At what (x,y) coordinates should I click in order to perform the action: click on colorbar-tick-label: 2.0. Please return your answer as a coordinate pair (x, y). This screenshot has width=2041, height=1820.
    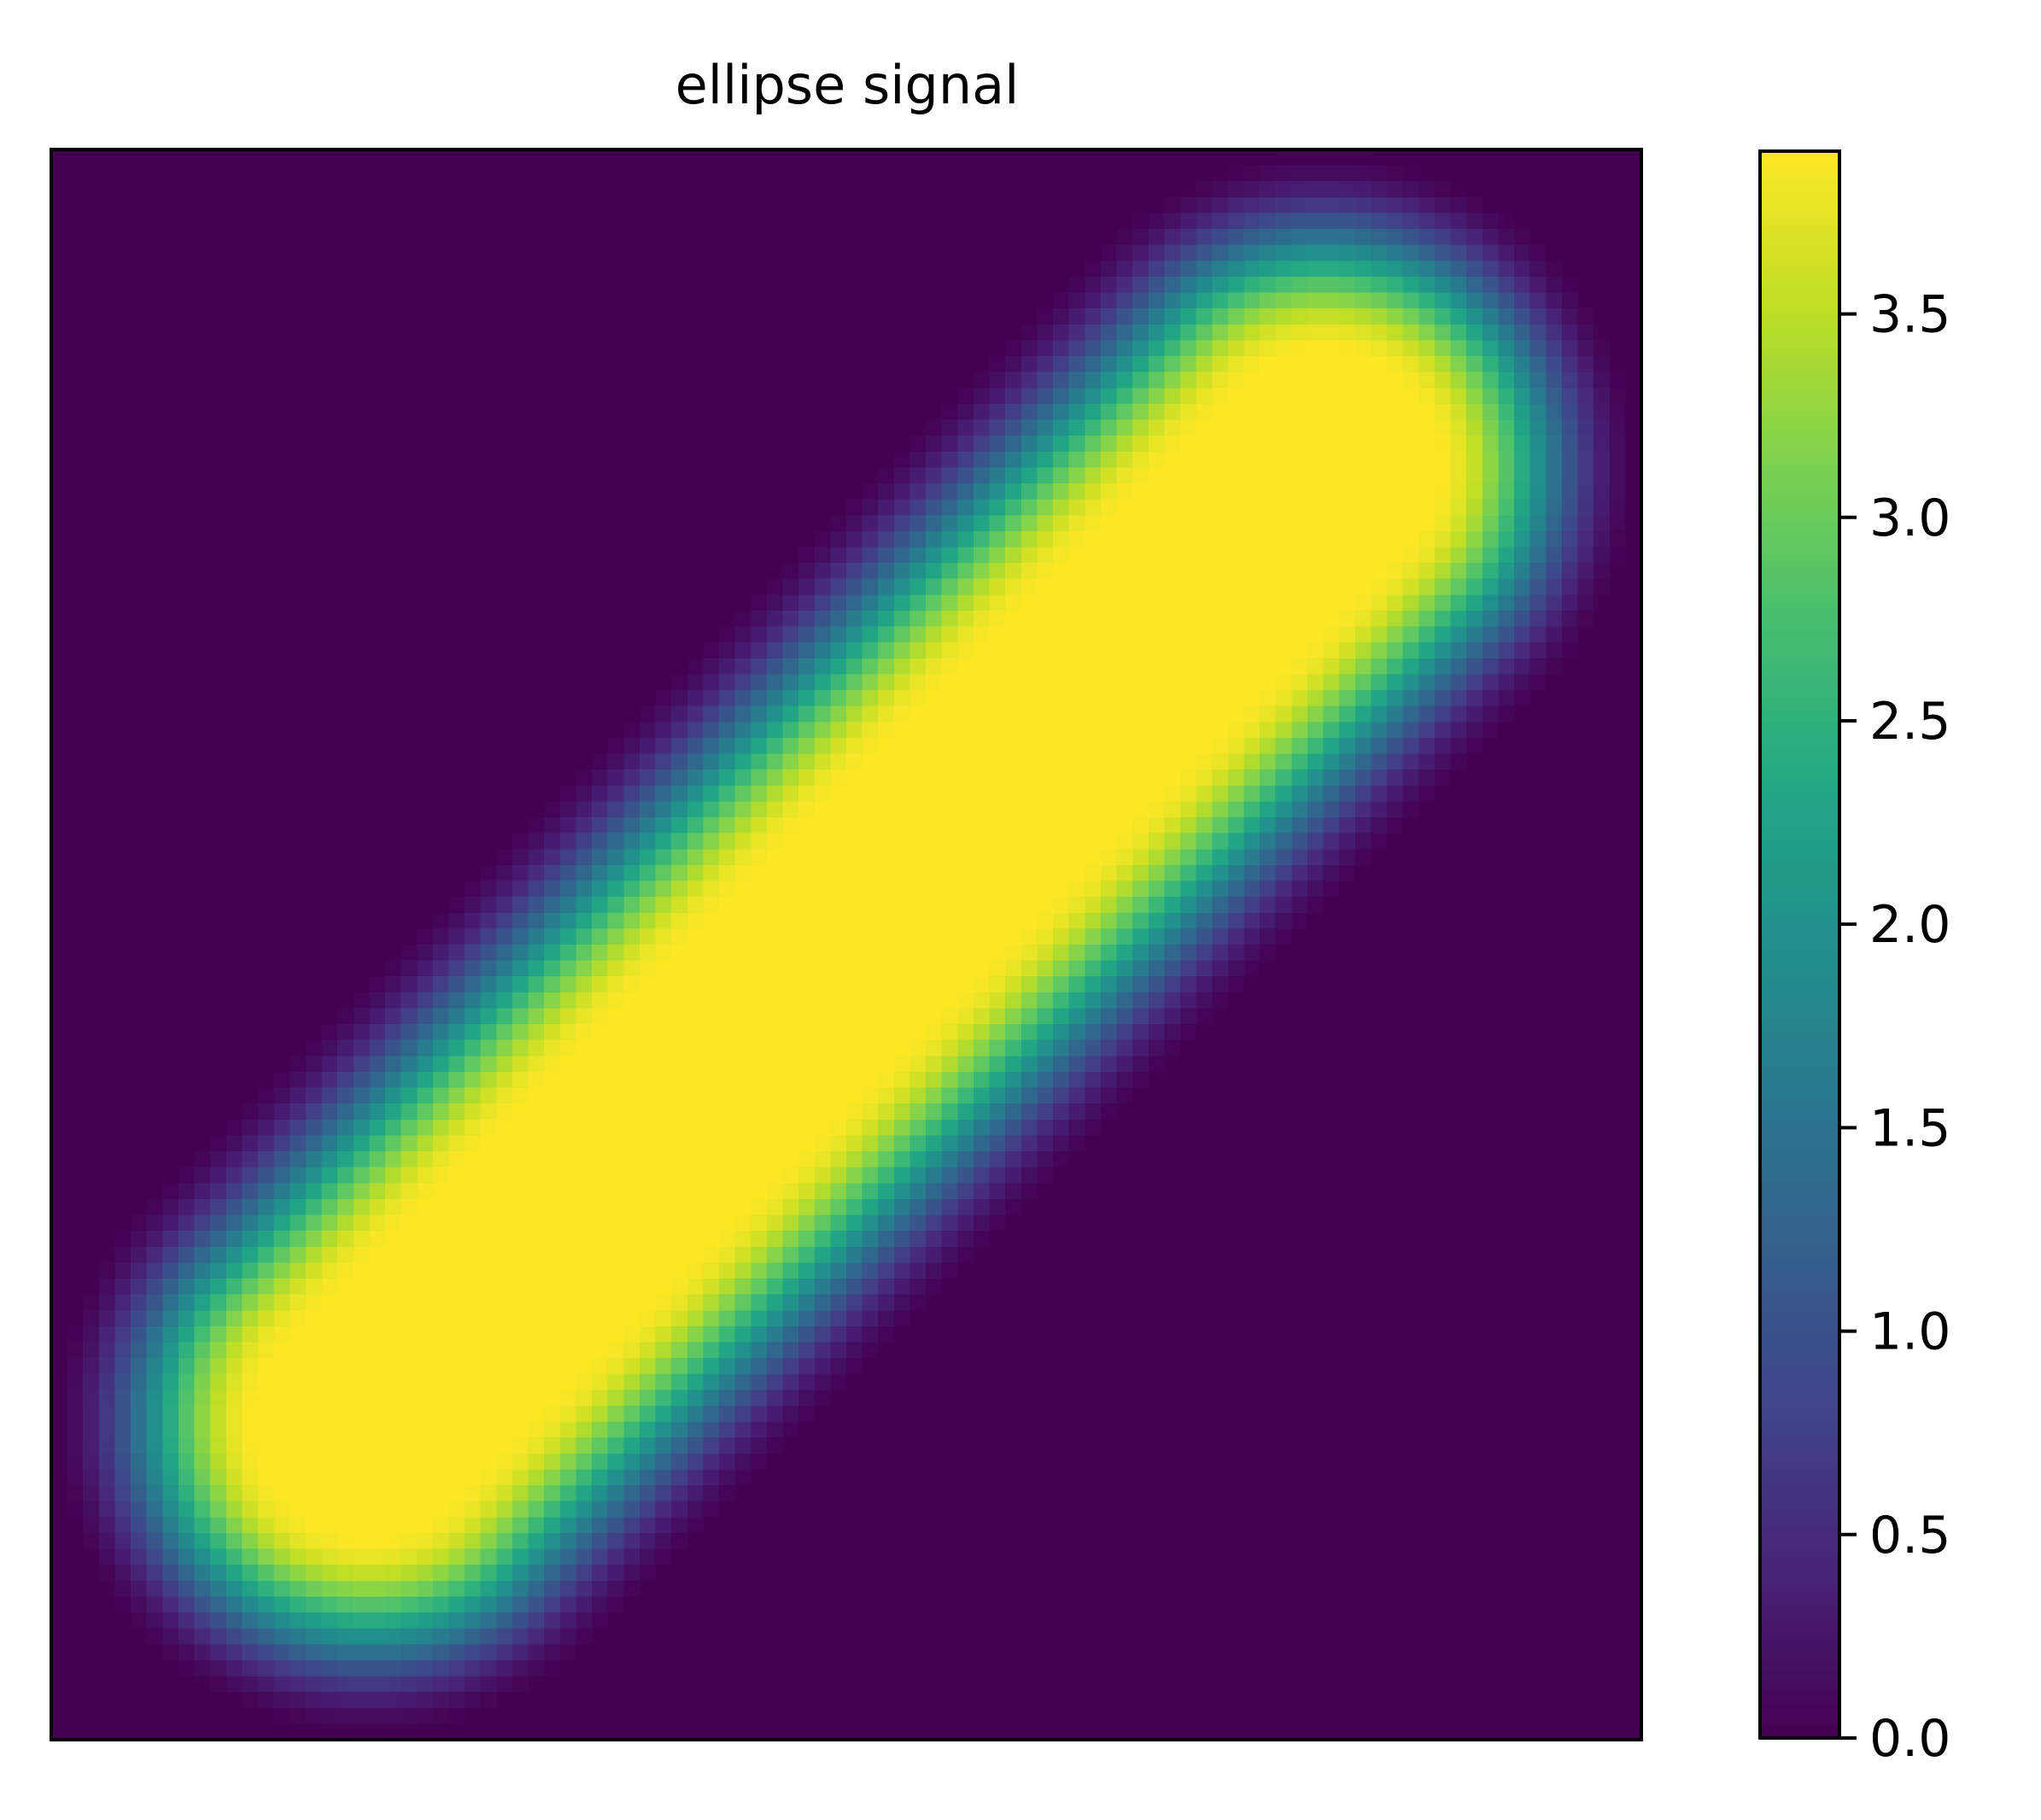
    Looking at the image, I should click on (1909, 925).